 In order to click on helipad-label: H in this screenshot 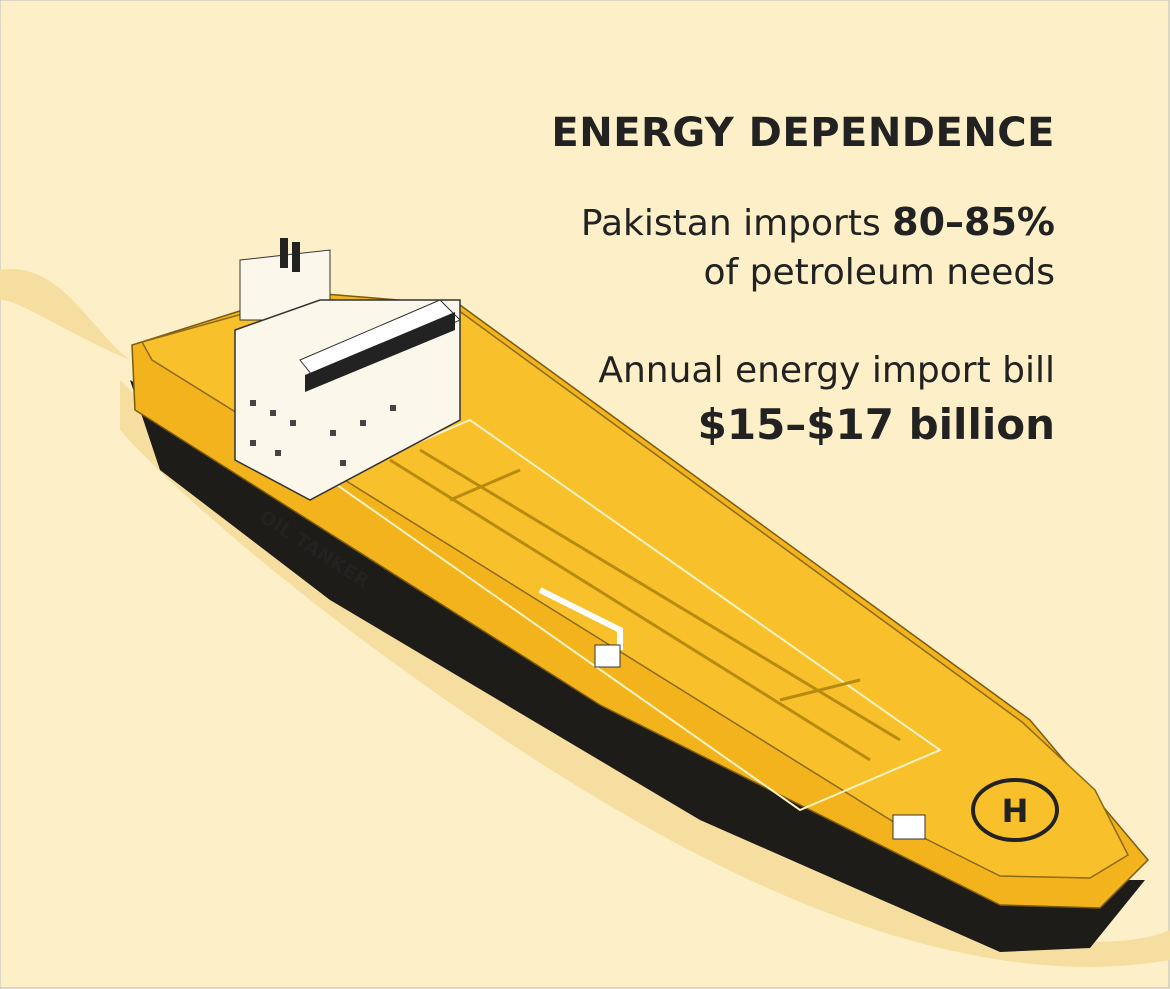, I will do `click(1015, 811)`.